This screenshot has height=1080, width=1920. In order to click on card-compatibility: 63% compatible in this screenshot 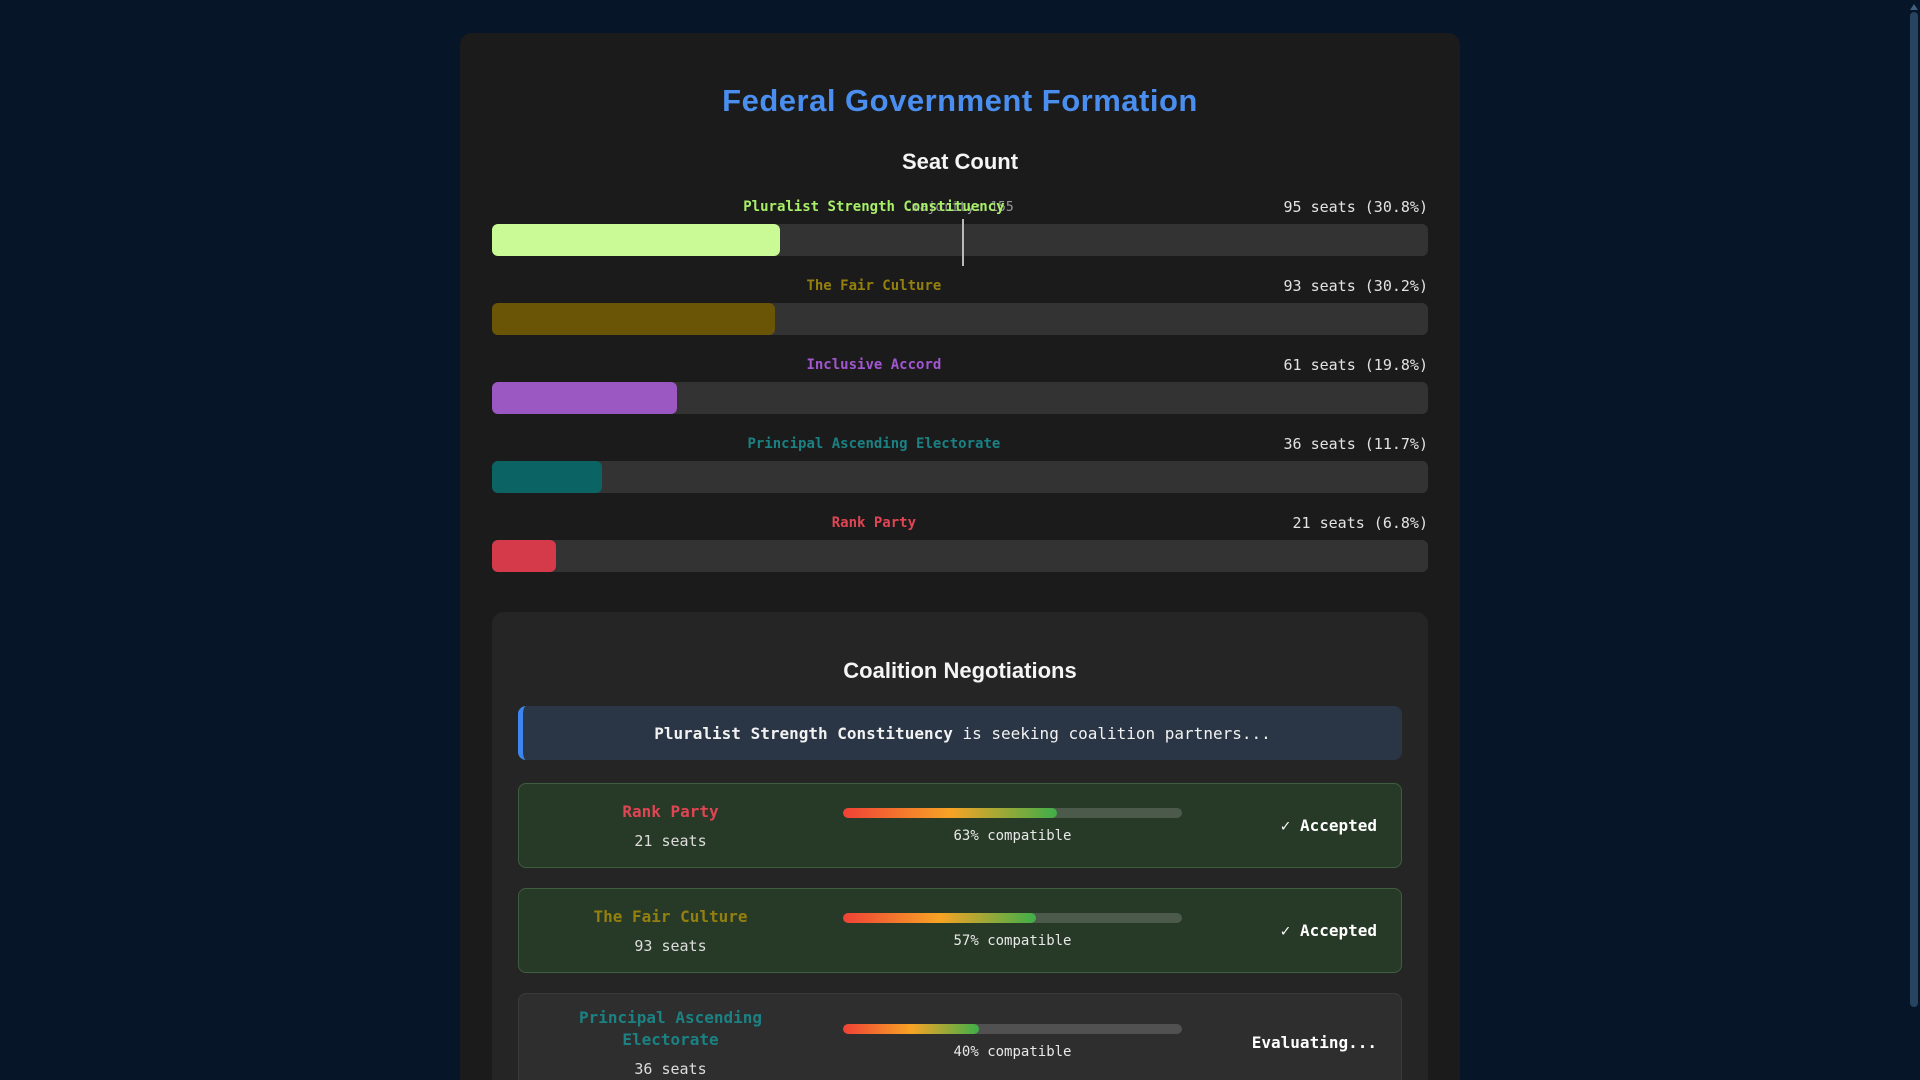, I will do `click(1012, 825)`.